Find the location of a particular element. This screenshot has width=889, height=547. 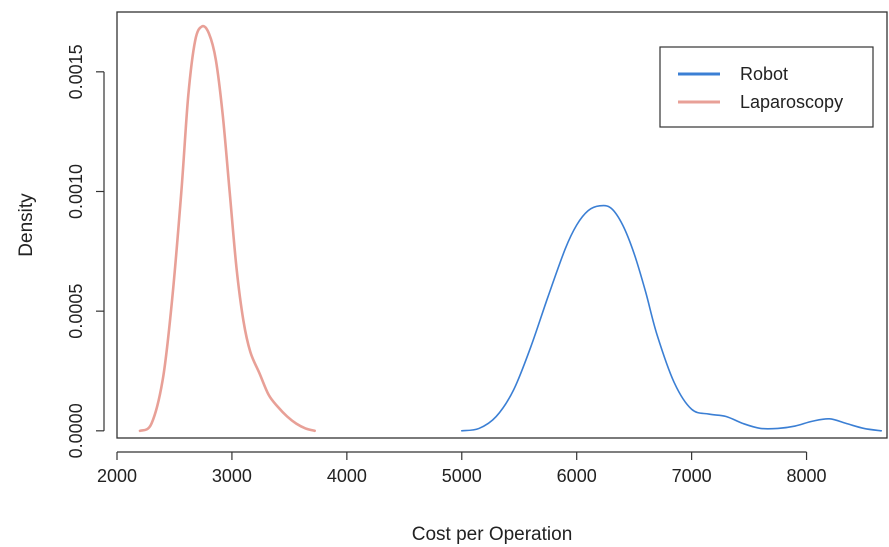

x-tick-label-4000: 4000 is located at coordinates (347, 476).